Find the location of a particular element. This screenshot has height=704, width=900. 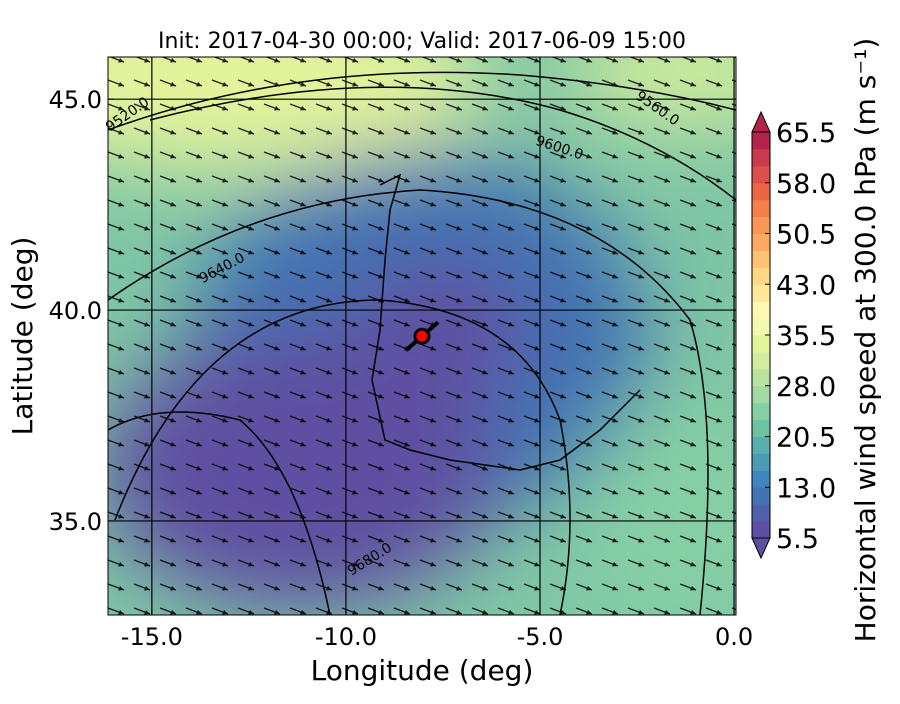

y-tick-label: 40.0 is located at coordinates (75, 311).